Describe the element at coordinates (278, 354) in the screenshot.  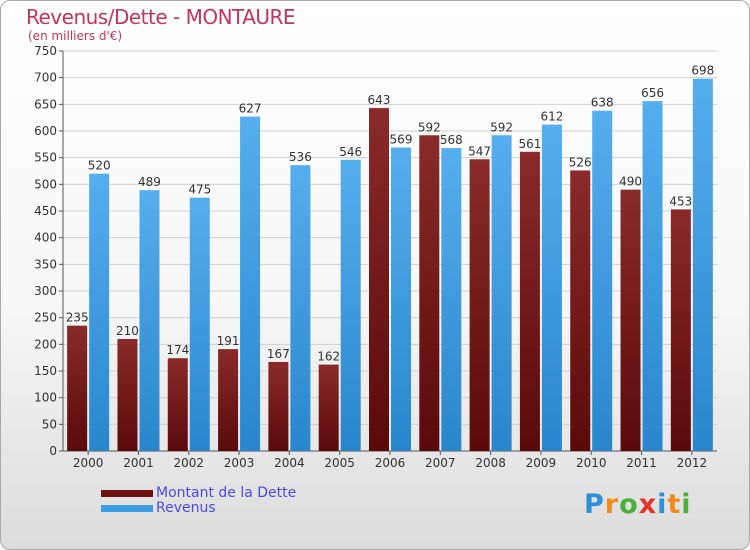
I see `data-label: 167` at that location.